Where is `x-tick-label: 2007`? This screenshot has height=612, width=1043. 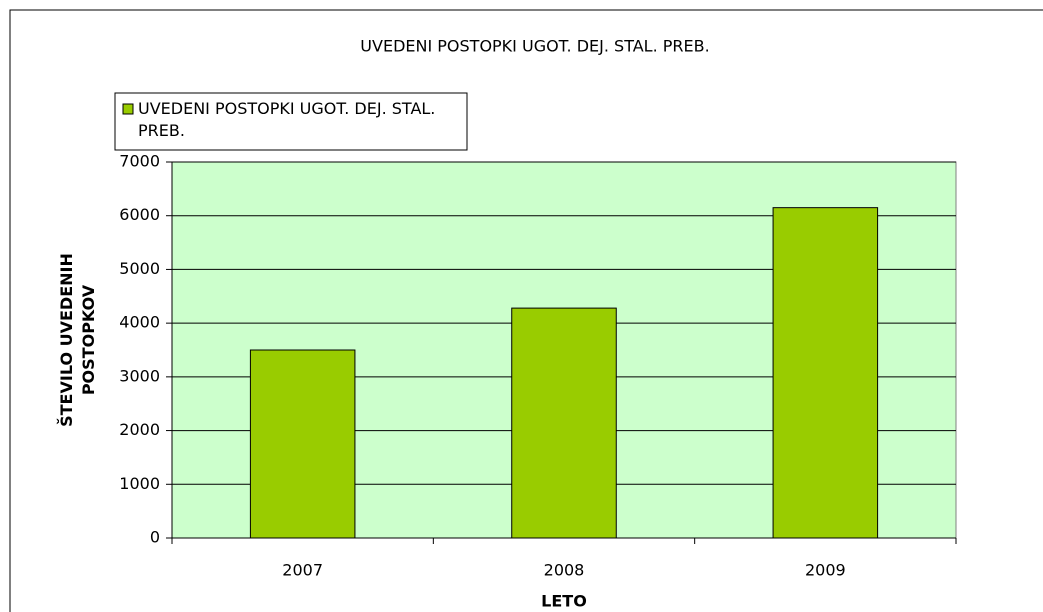 x-tick-label: 2007 is located at coordinates (302, 570).